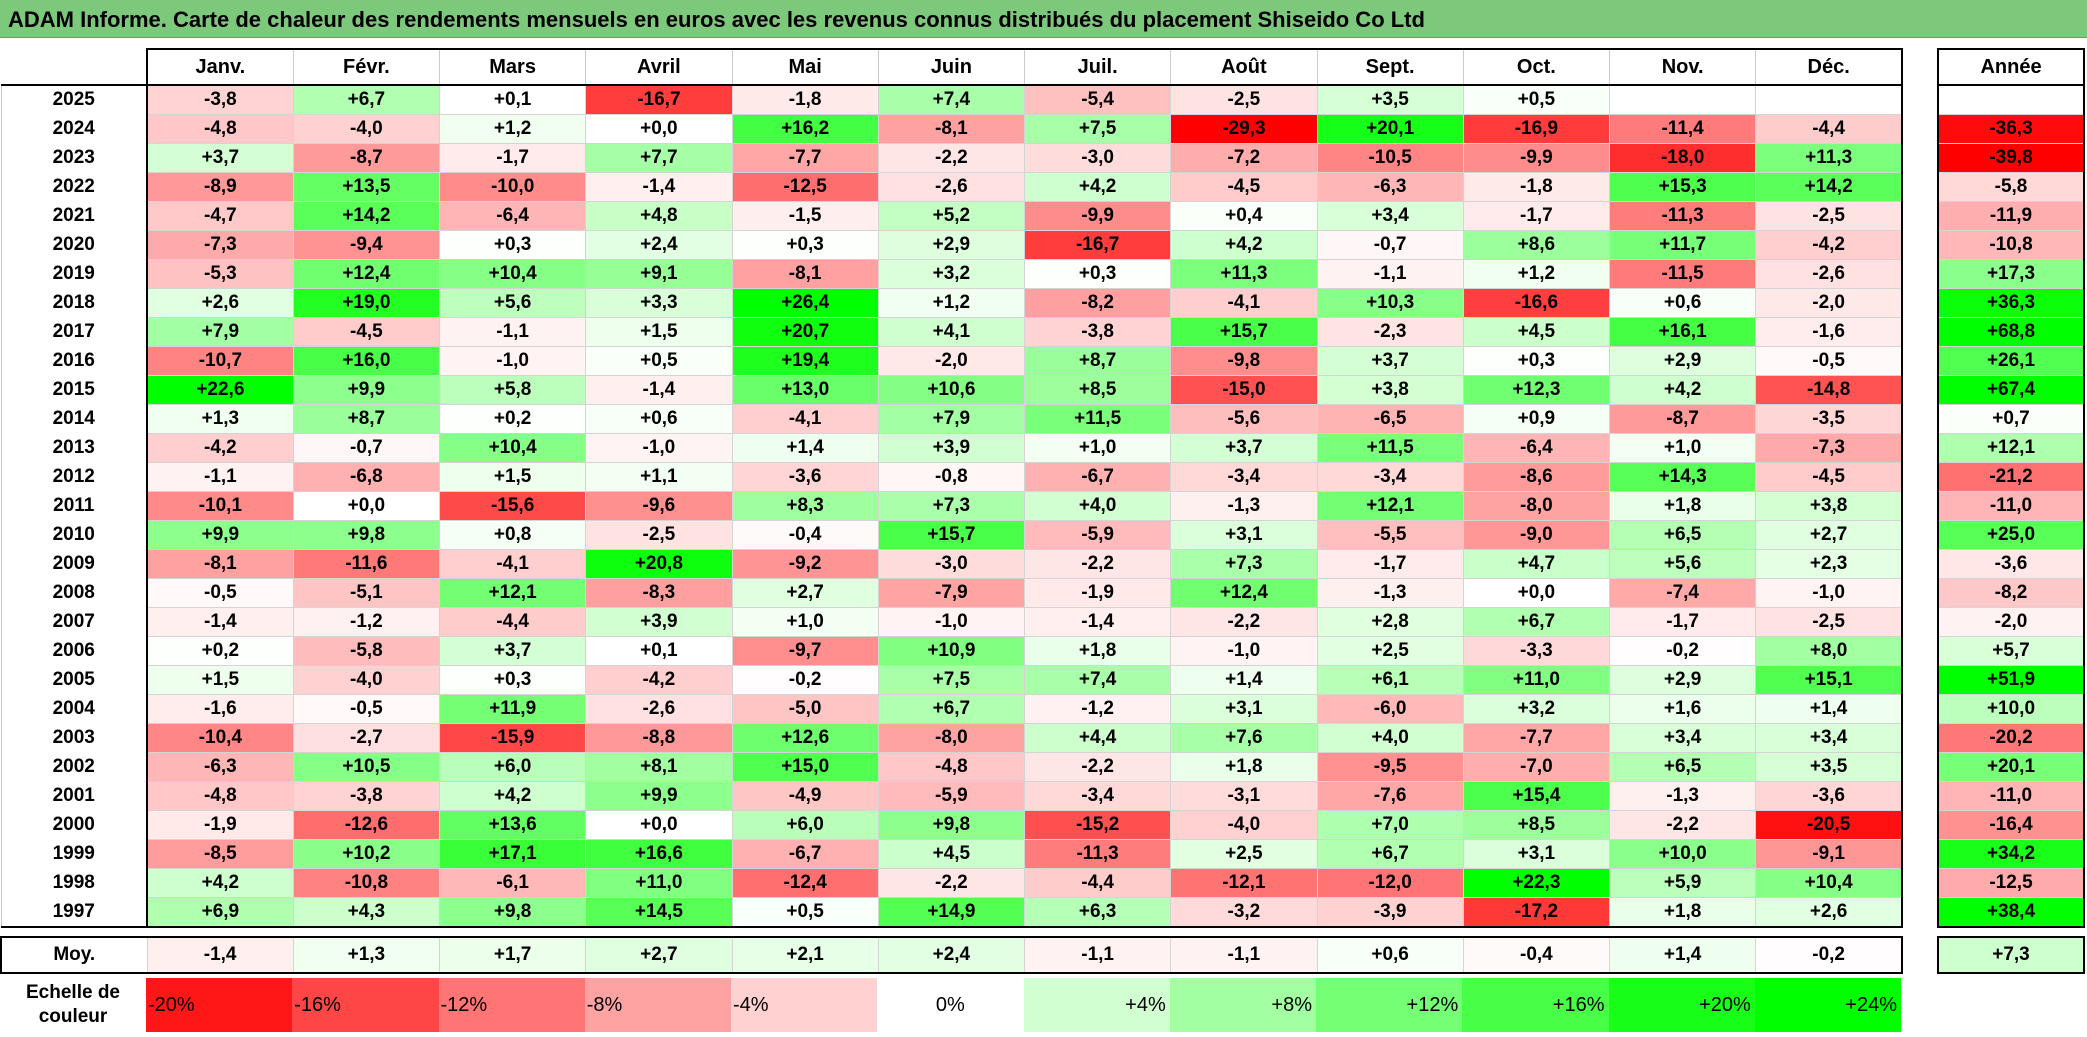 Image resolution: width=2087 pixels, height=1037 pixels. I want to click on heatmap-cell: -2,6, so click(1829, 274).